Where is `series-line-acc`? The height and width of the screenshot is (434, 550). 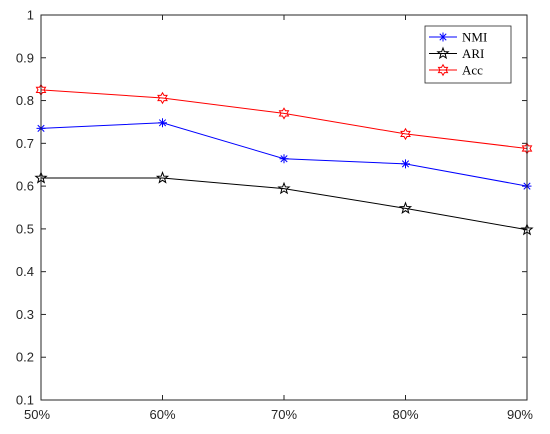
series-line-acc is located at coordinates (284, 119).